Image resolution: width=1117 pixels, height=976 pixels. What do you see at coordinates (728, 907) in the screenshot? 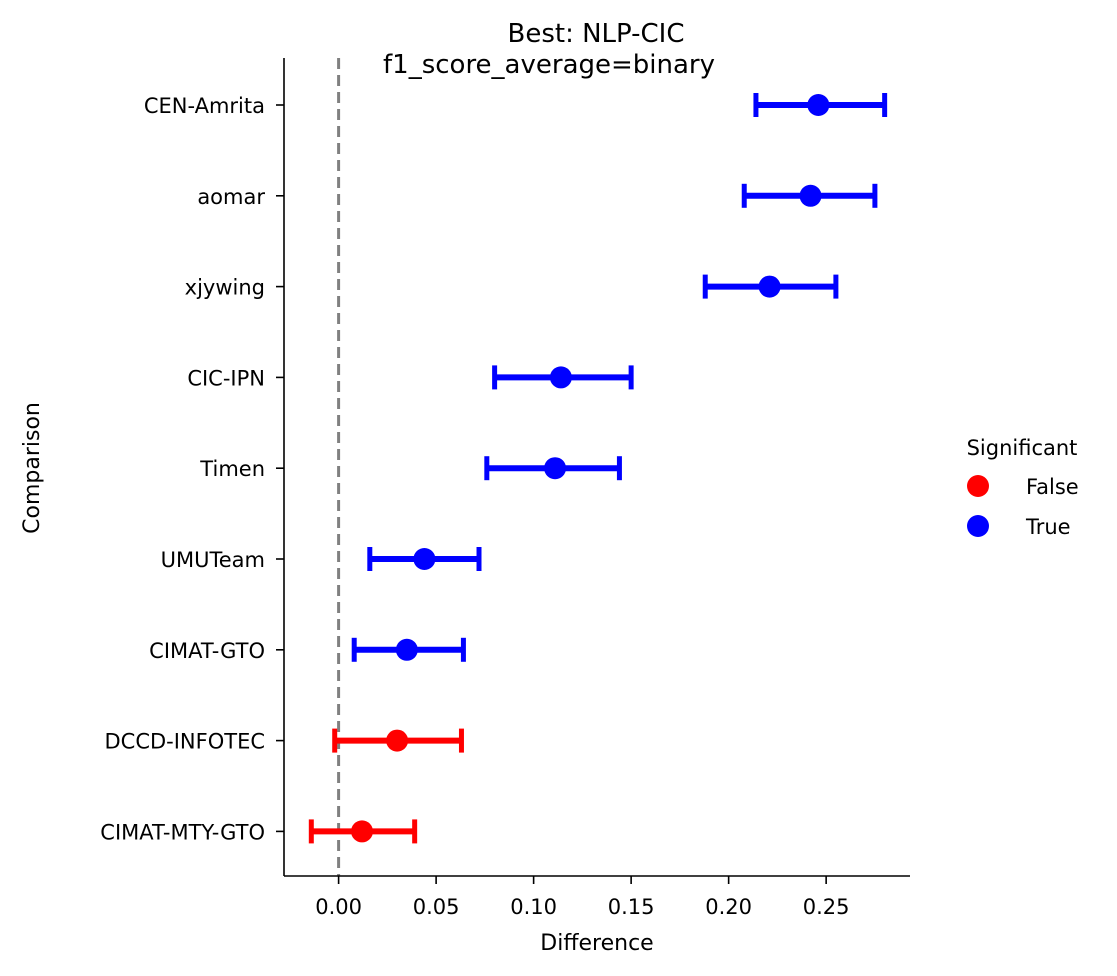
I see `x-tick-label: 0.20` at bounding box center [728, 907].